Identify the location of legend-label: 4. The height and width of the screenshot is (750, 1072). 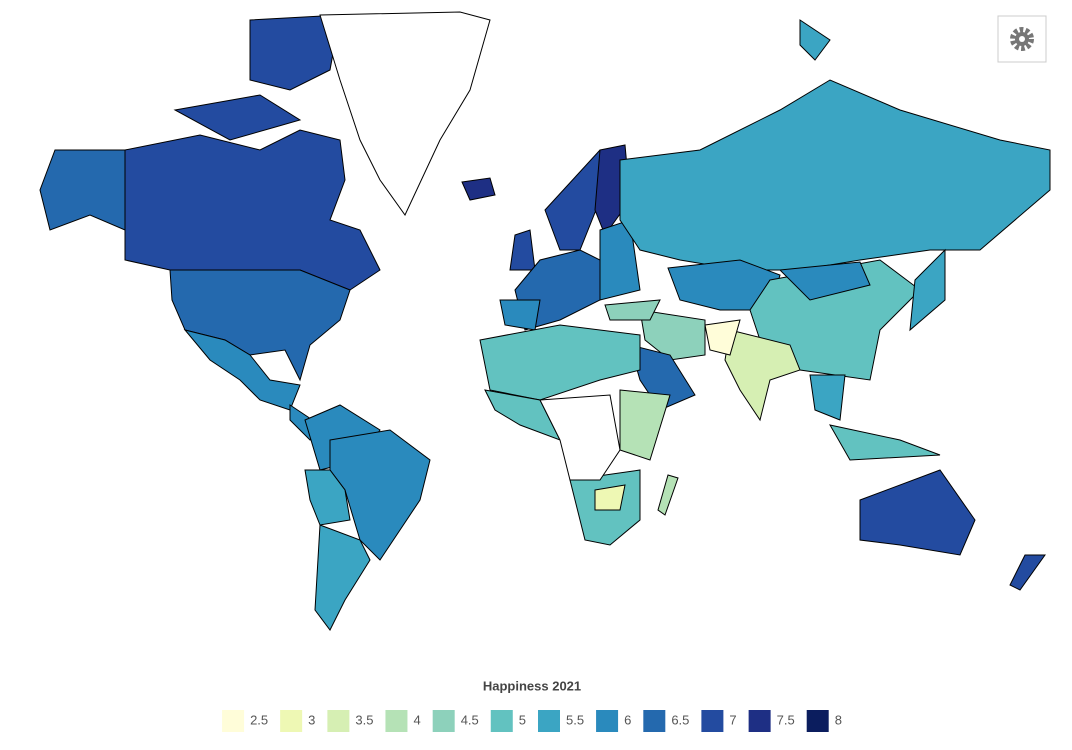
(416, 719).